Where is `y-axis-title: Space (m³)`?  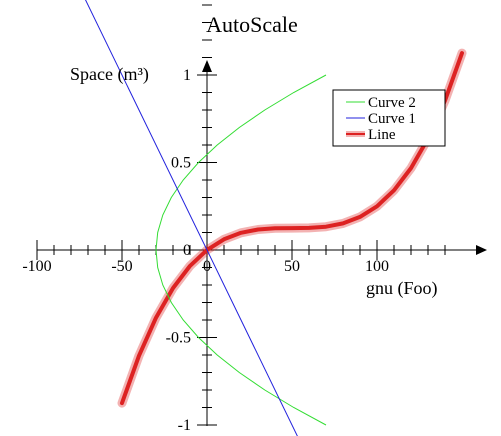
y-axis-title: Space (m³) is located at coordinates (109, 74).